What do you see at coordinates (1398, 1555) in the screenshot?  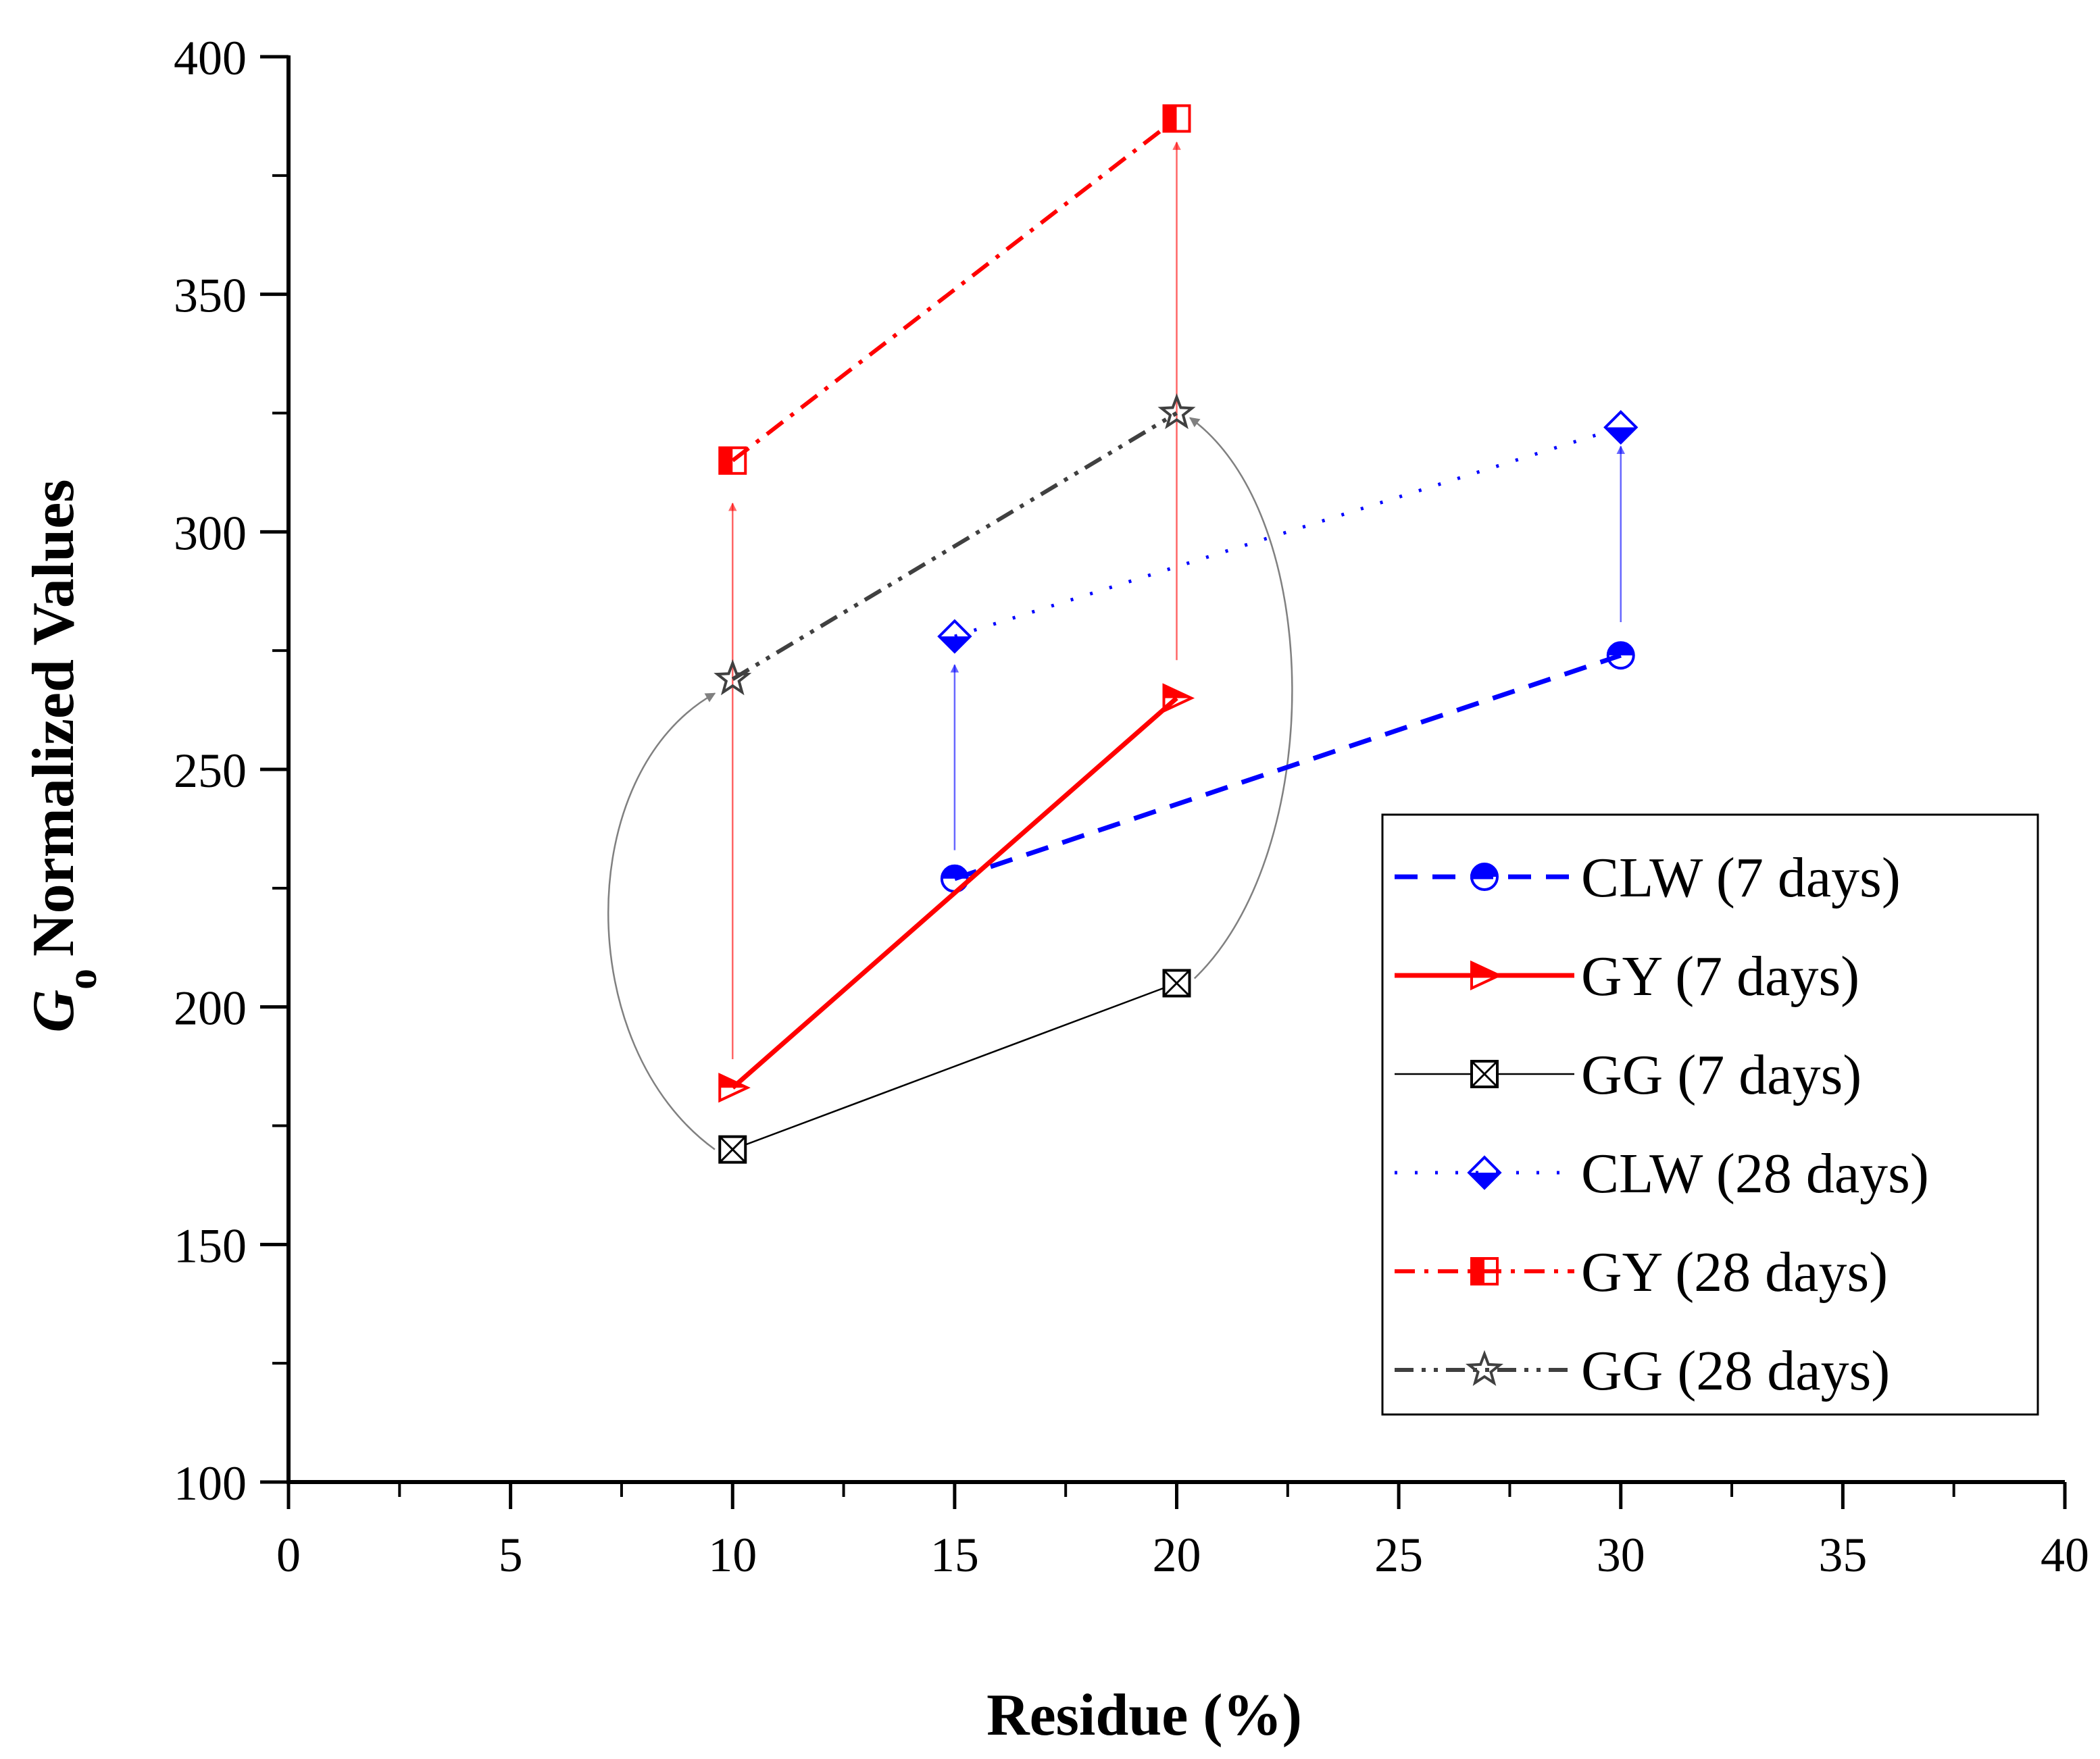 I see `x-tick-label: 25` at bounding box center [1398, 1555].